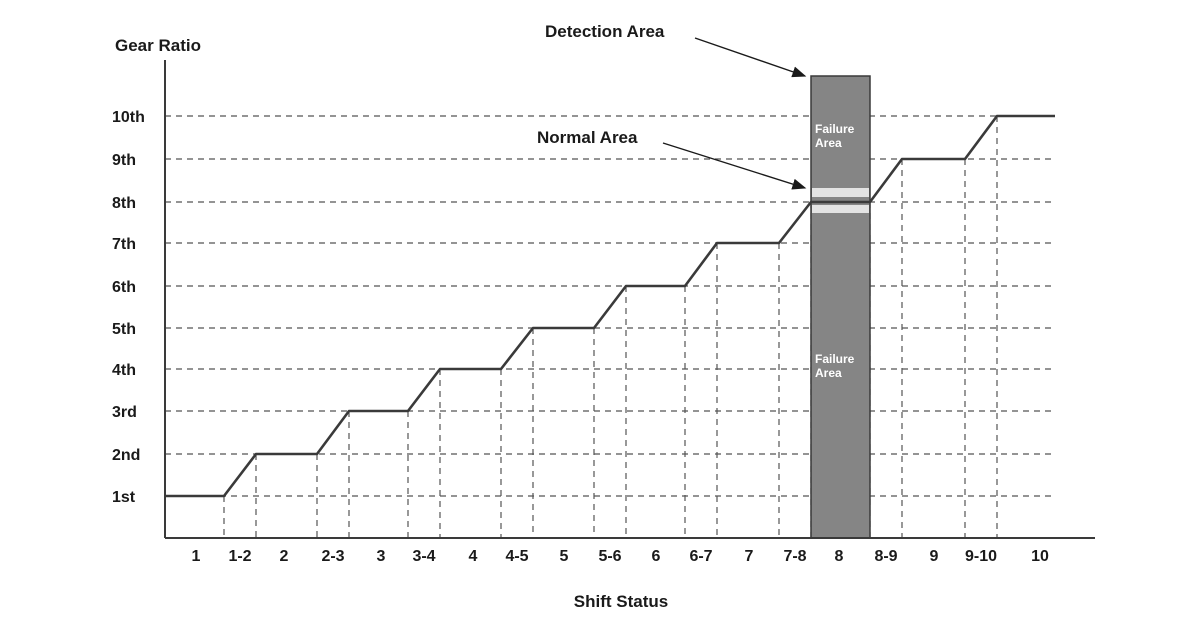  I want to click on x-tick-label: 7, so click(749, 556).